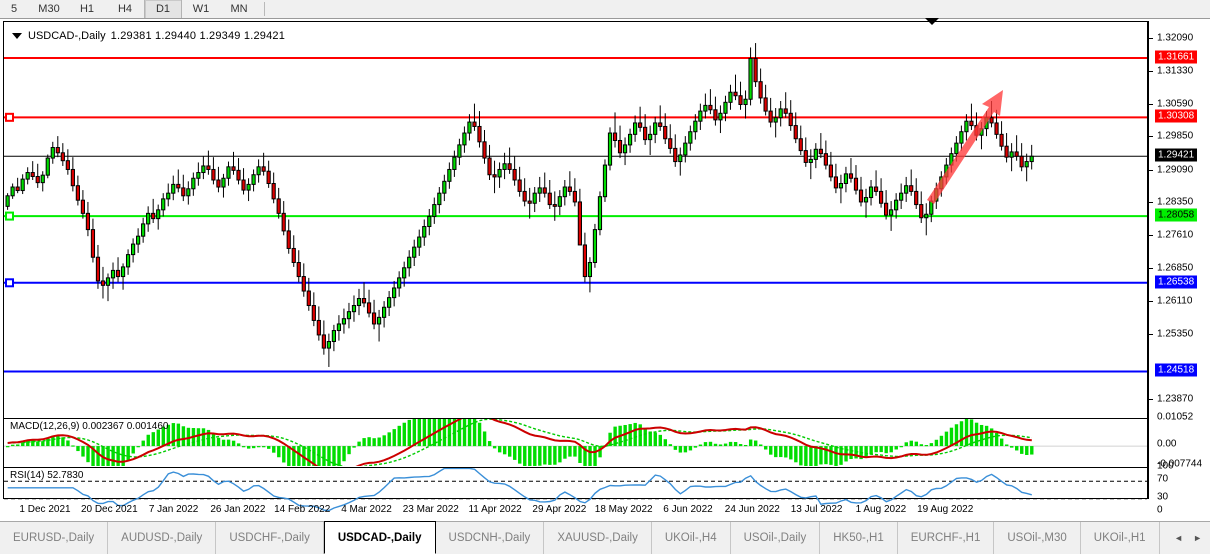 This screenshot has width=1210, height=554. I want to click on chart-tab-xauusd--daily: XAUUSD-,Daily, so click(598, 538).